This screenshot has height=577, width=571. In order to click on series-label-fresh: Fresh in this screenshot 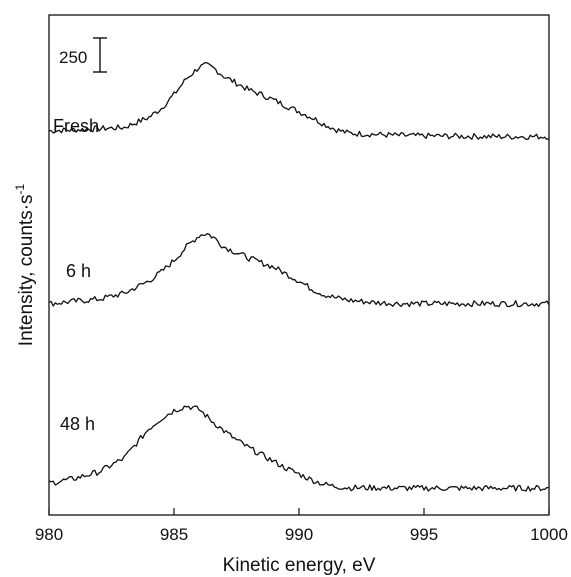, I will do `click(76, 126)`.